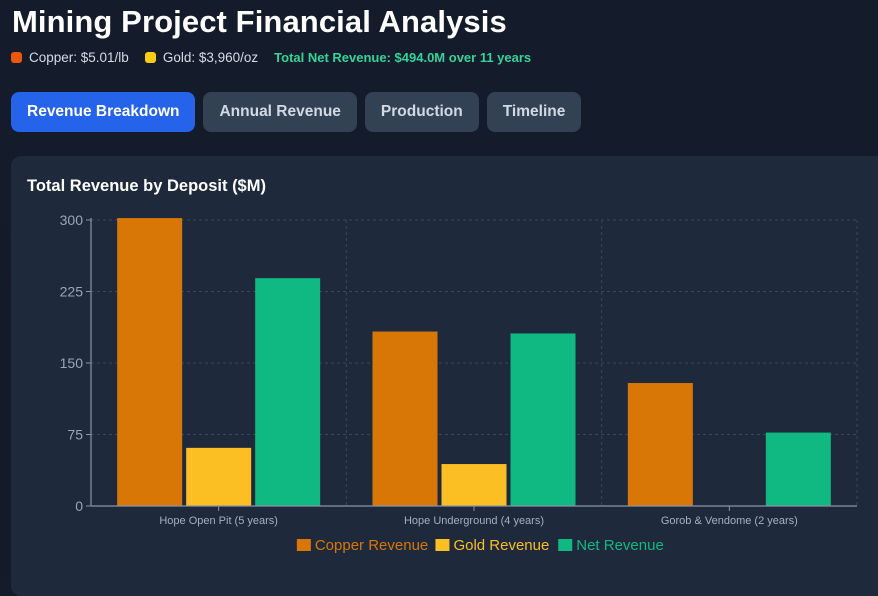 The width and height of the screenshot is (878, 596). What do you see at coordinates (210, 57) in the screenshot?
I see `gold-price-label: Gold: $3,960/oz` at bounding box center [210, 57].